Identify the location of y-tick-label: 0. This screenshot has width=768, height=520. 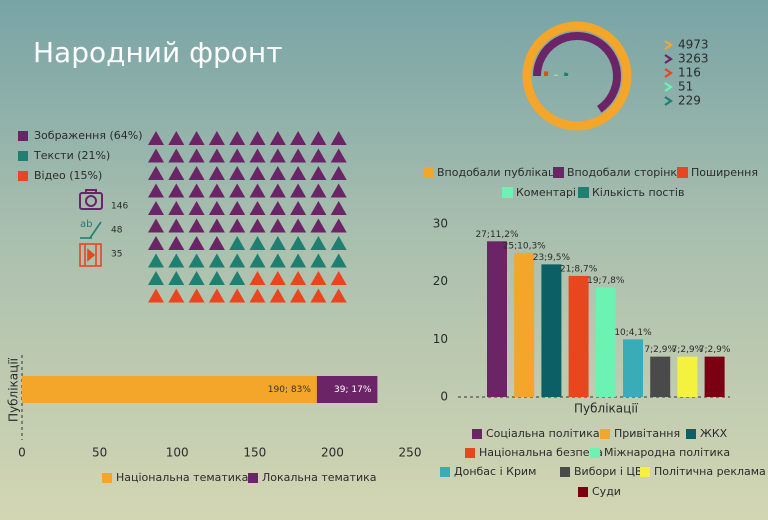
(444, 397).